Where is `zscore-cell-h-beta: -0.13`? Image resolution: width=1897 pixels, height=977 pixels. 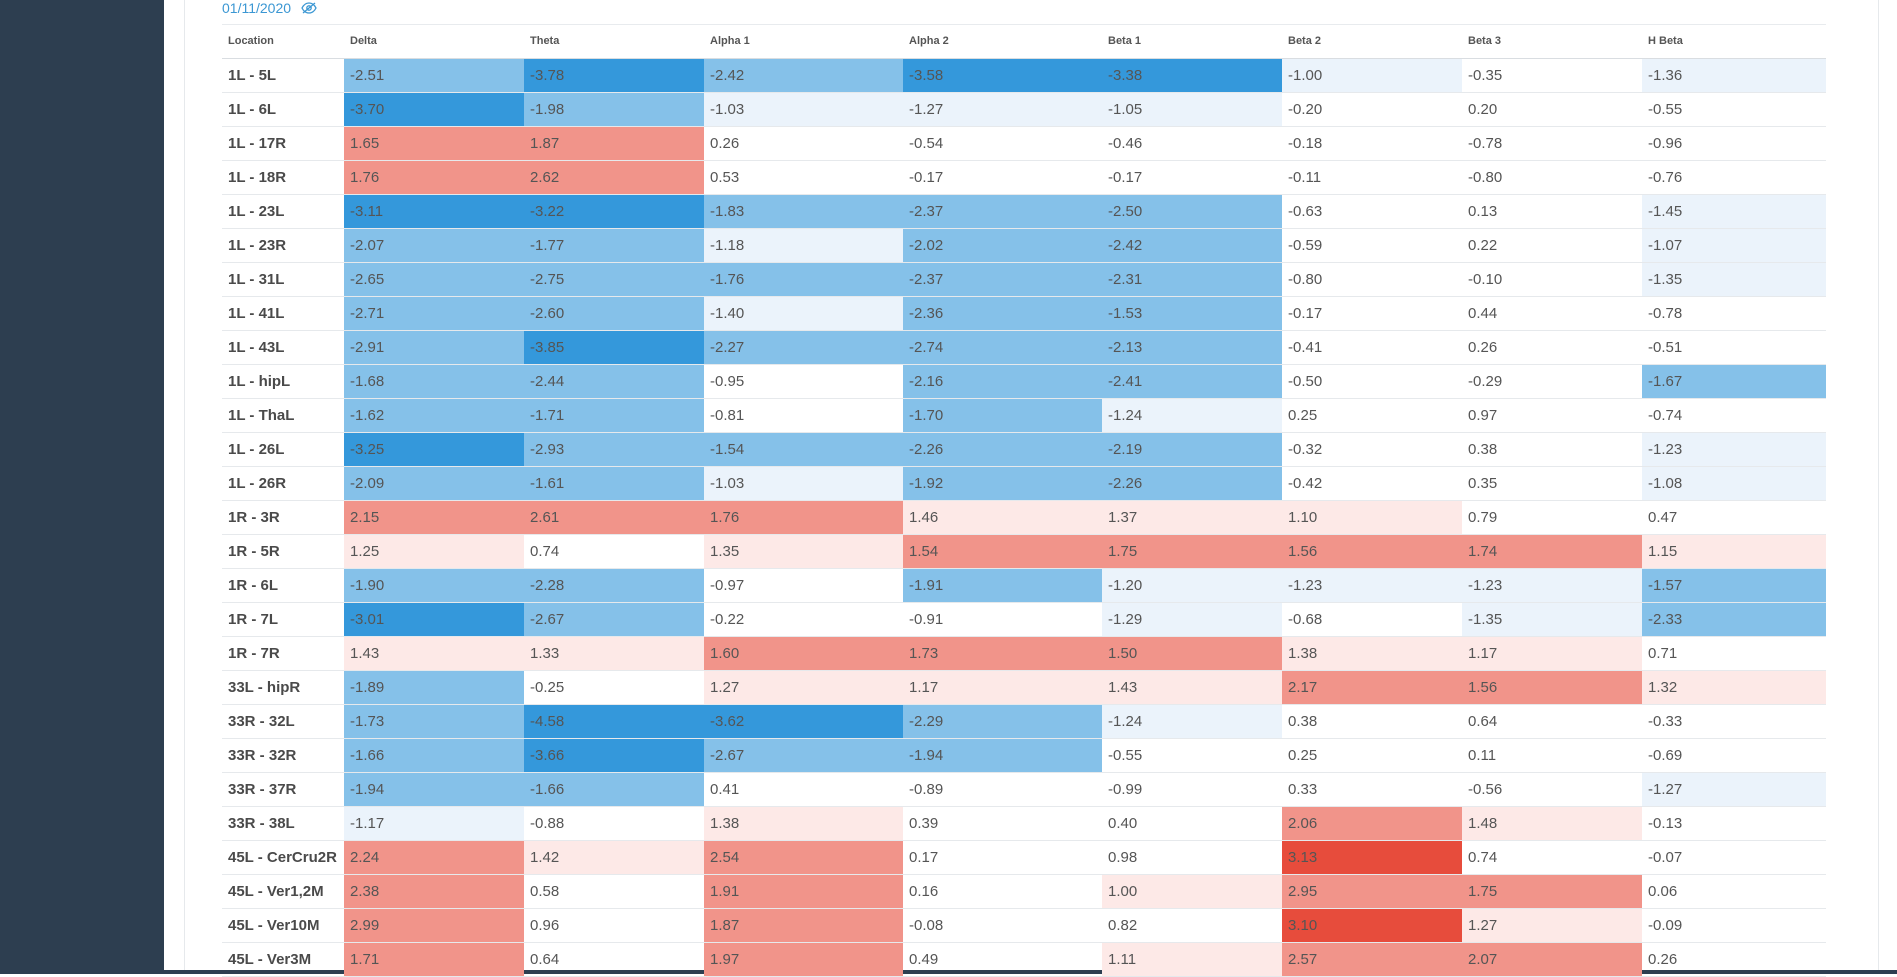
zscore-cell-h-beta: -0.13 is located at coordinates (1734, 823).